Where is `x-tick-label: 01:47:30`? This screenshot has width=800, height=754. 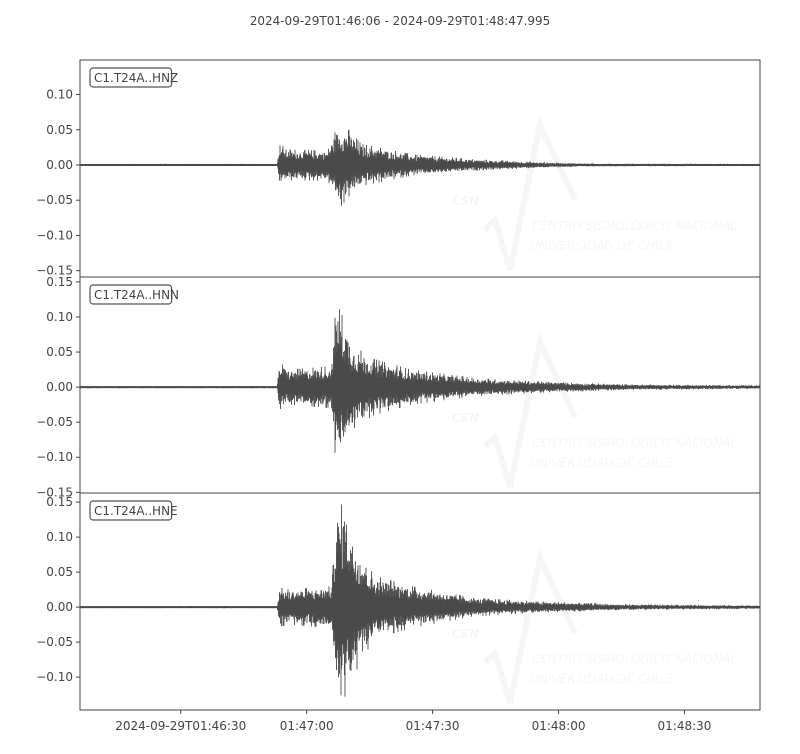 x-tick-label: 01:47:30 is located at coordinates (433, 726).